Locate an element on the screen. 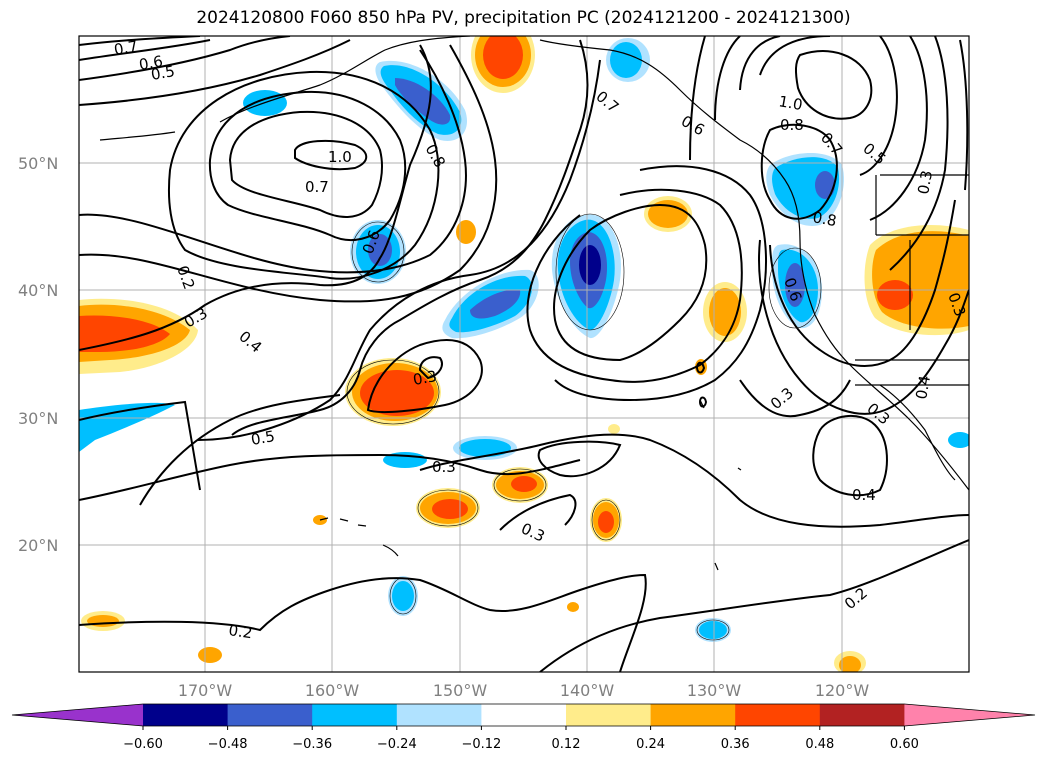 Image resolution: width=1047 pixels, height=765 pixels. colorbar-tick-label: 0.60 is located at coordinates (904, 744).